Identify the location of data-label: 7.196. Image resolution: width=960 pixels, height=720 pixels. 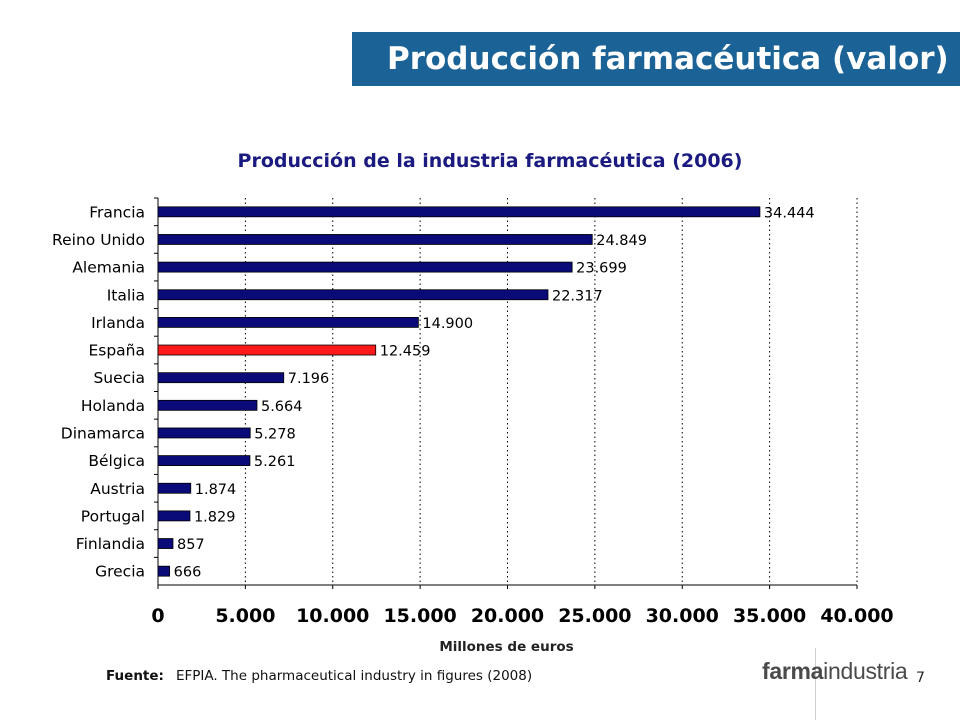
(309, 379).